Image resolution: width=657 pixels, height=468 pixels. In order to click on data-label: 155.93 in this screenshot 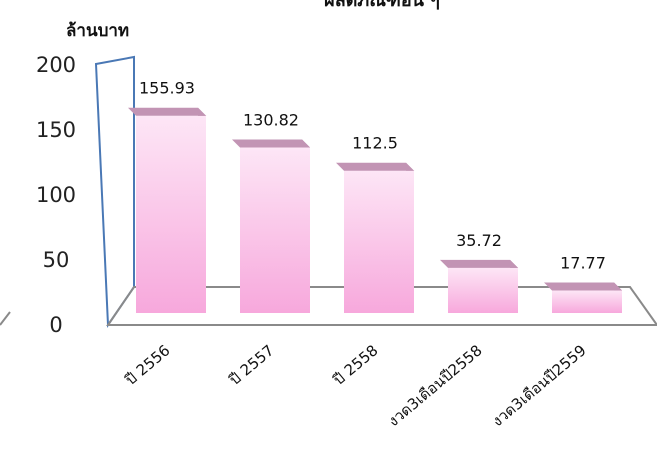, I will do `click(167, 88)`.